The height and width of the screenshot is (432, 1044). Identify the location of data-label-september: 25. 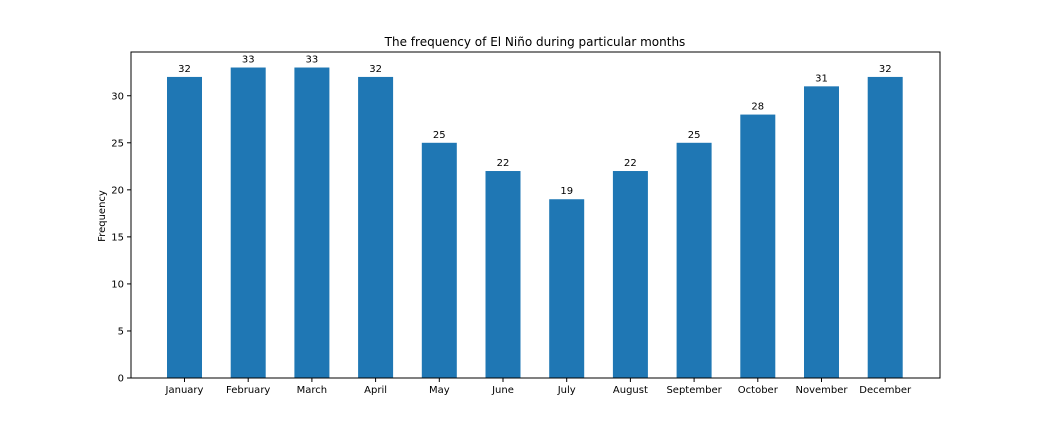
(694, 135).